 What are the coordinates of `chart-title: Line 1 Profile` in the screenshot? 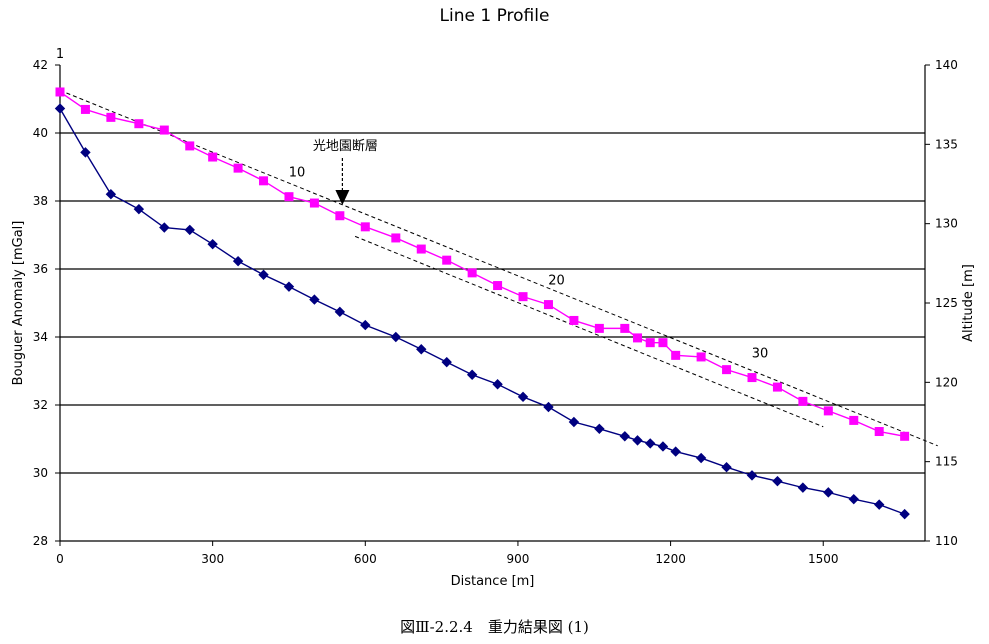 It's located at (494, 16).